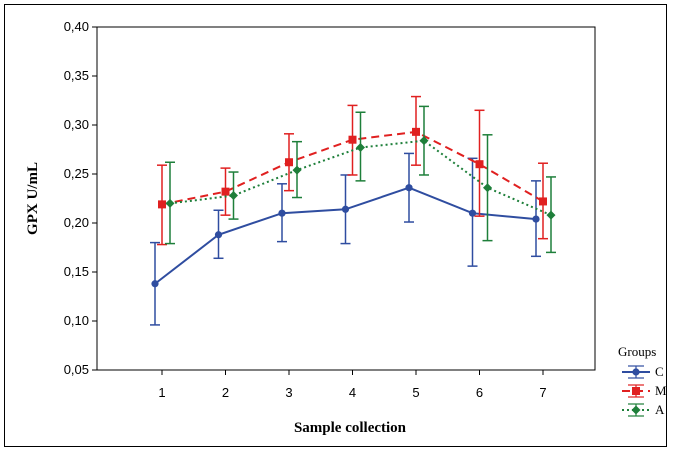 The image size is (673, 453). What do you see at coordinates (642, 380) in the screenshot?
I see `legend: Groups CMA` at bounding box center [642, 380].